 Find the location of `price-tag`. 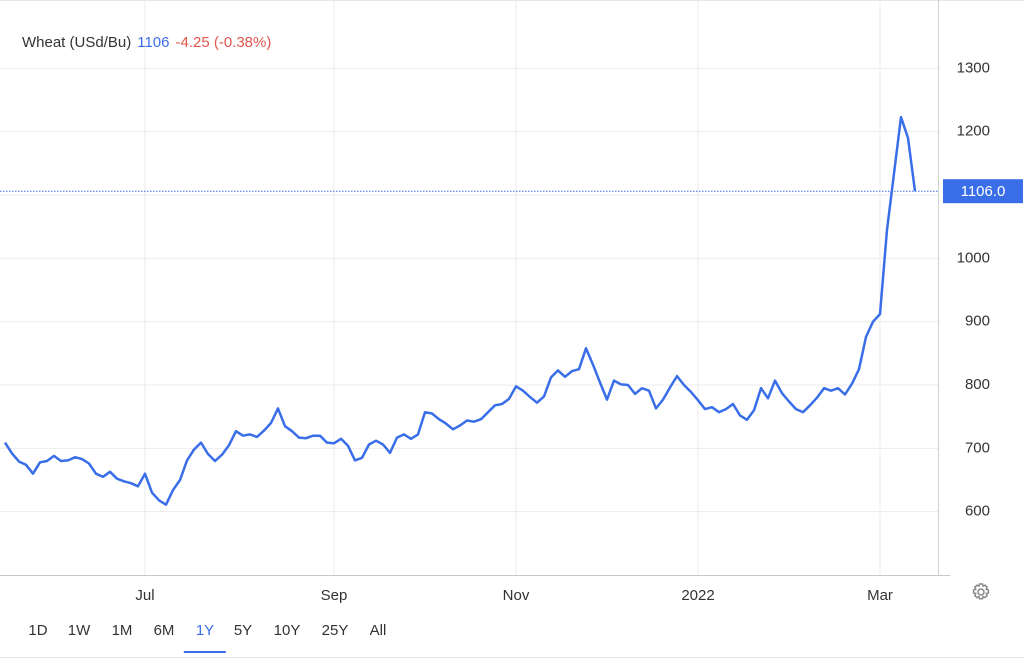

price-tag is located at coordinates (983, 191).